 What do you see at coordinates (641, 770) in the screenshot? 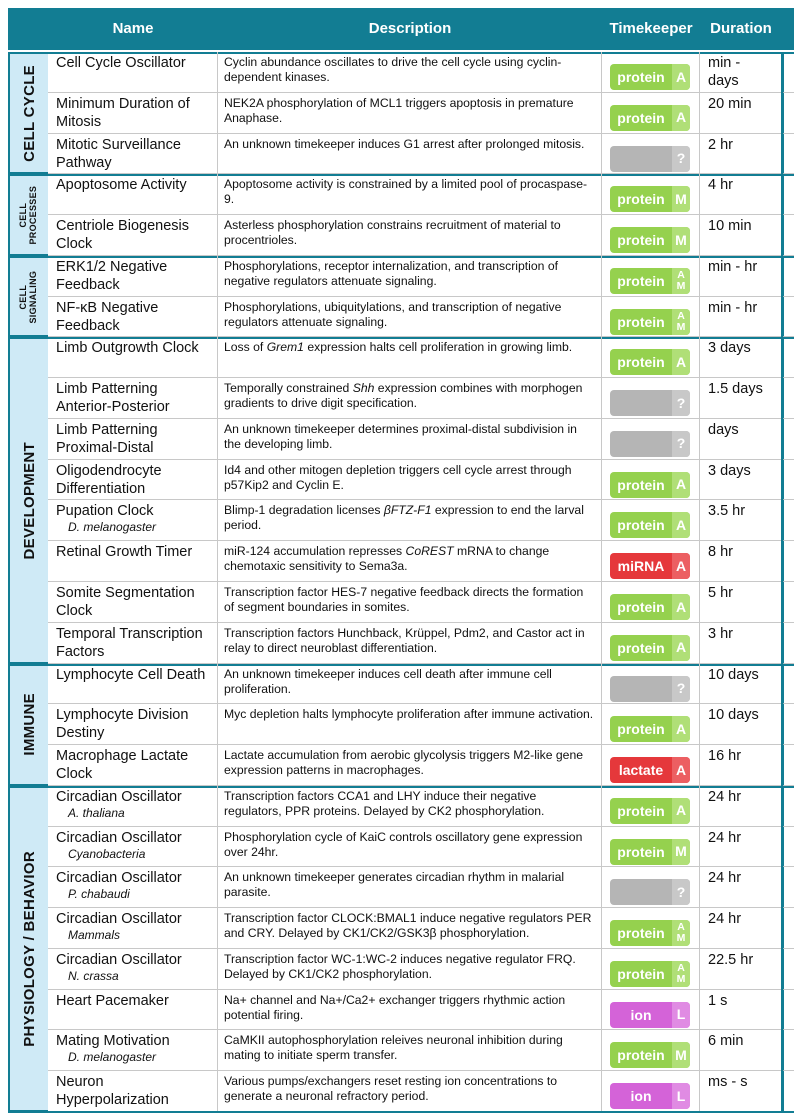
I see `timekeeper-type: lactate` at bounding box center [641, 770].